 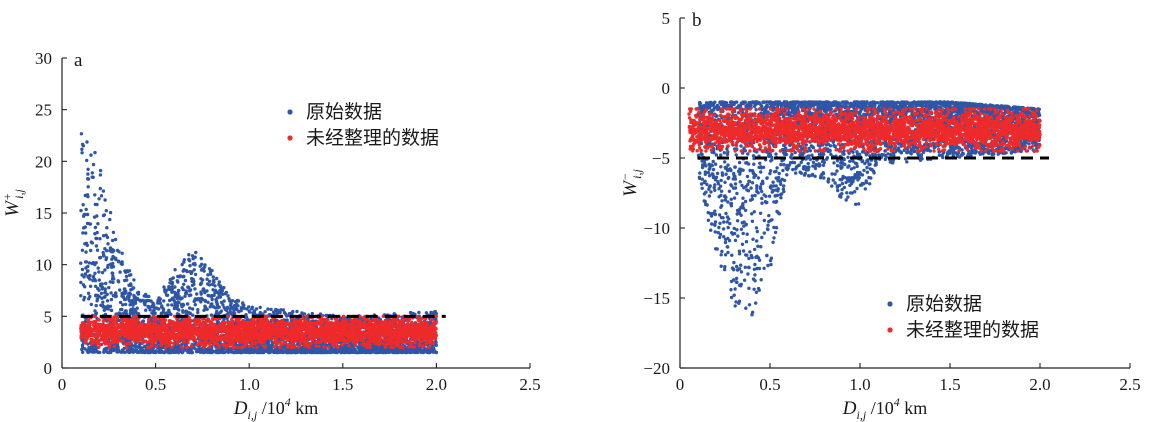 I want to click on y-tick-label: 25, so click(x=43, y=110).